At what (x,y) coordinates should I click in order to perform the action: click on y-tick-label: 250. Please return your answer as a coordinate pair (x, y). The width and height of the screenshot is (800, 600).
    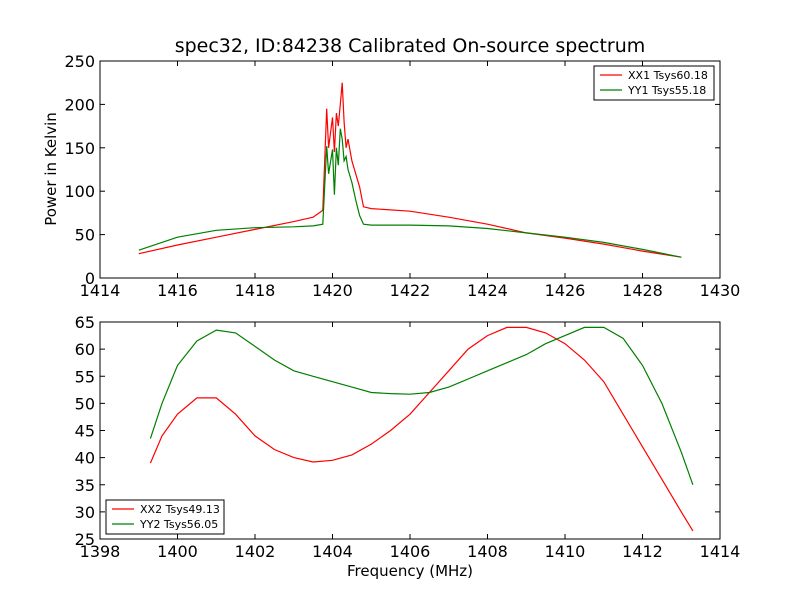
    Looking at the image, I should click on (79, 61).